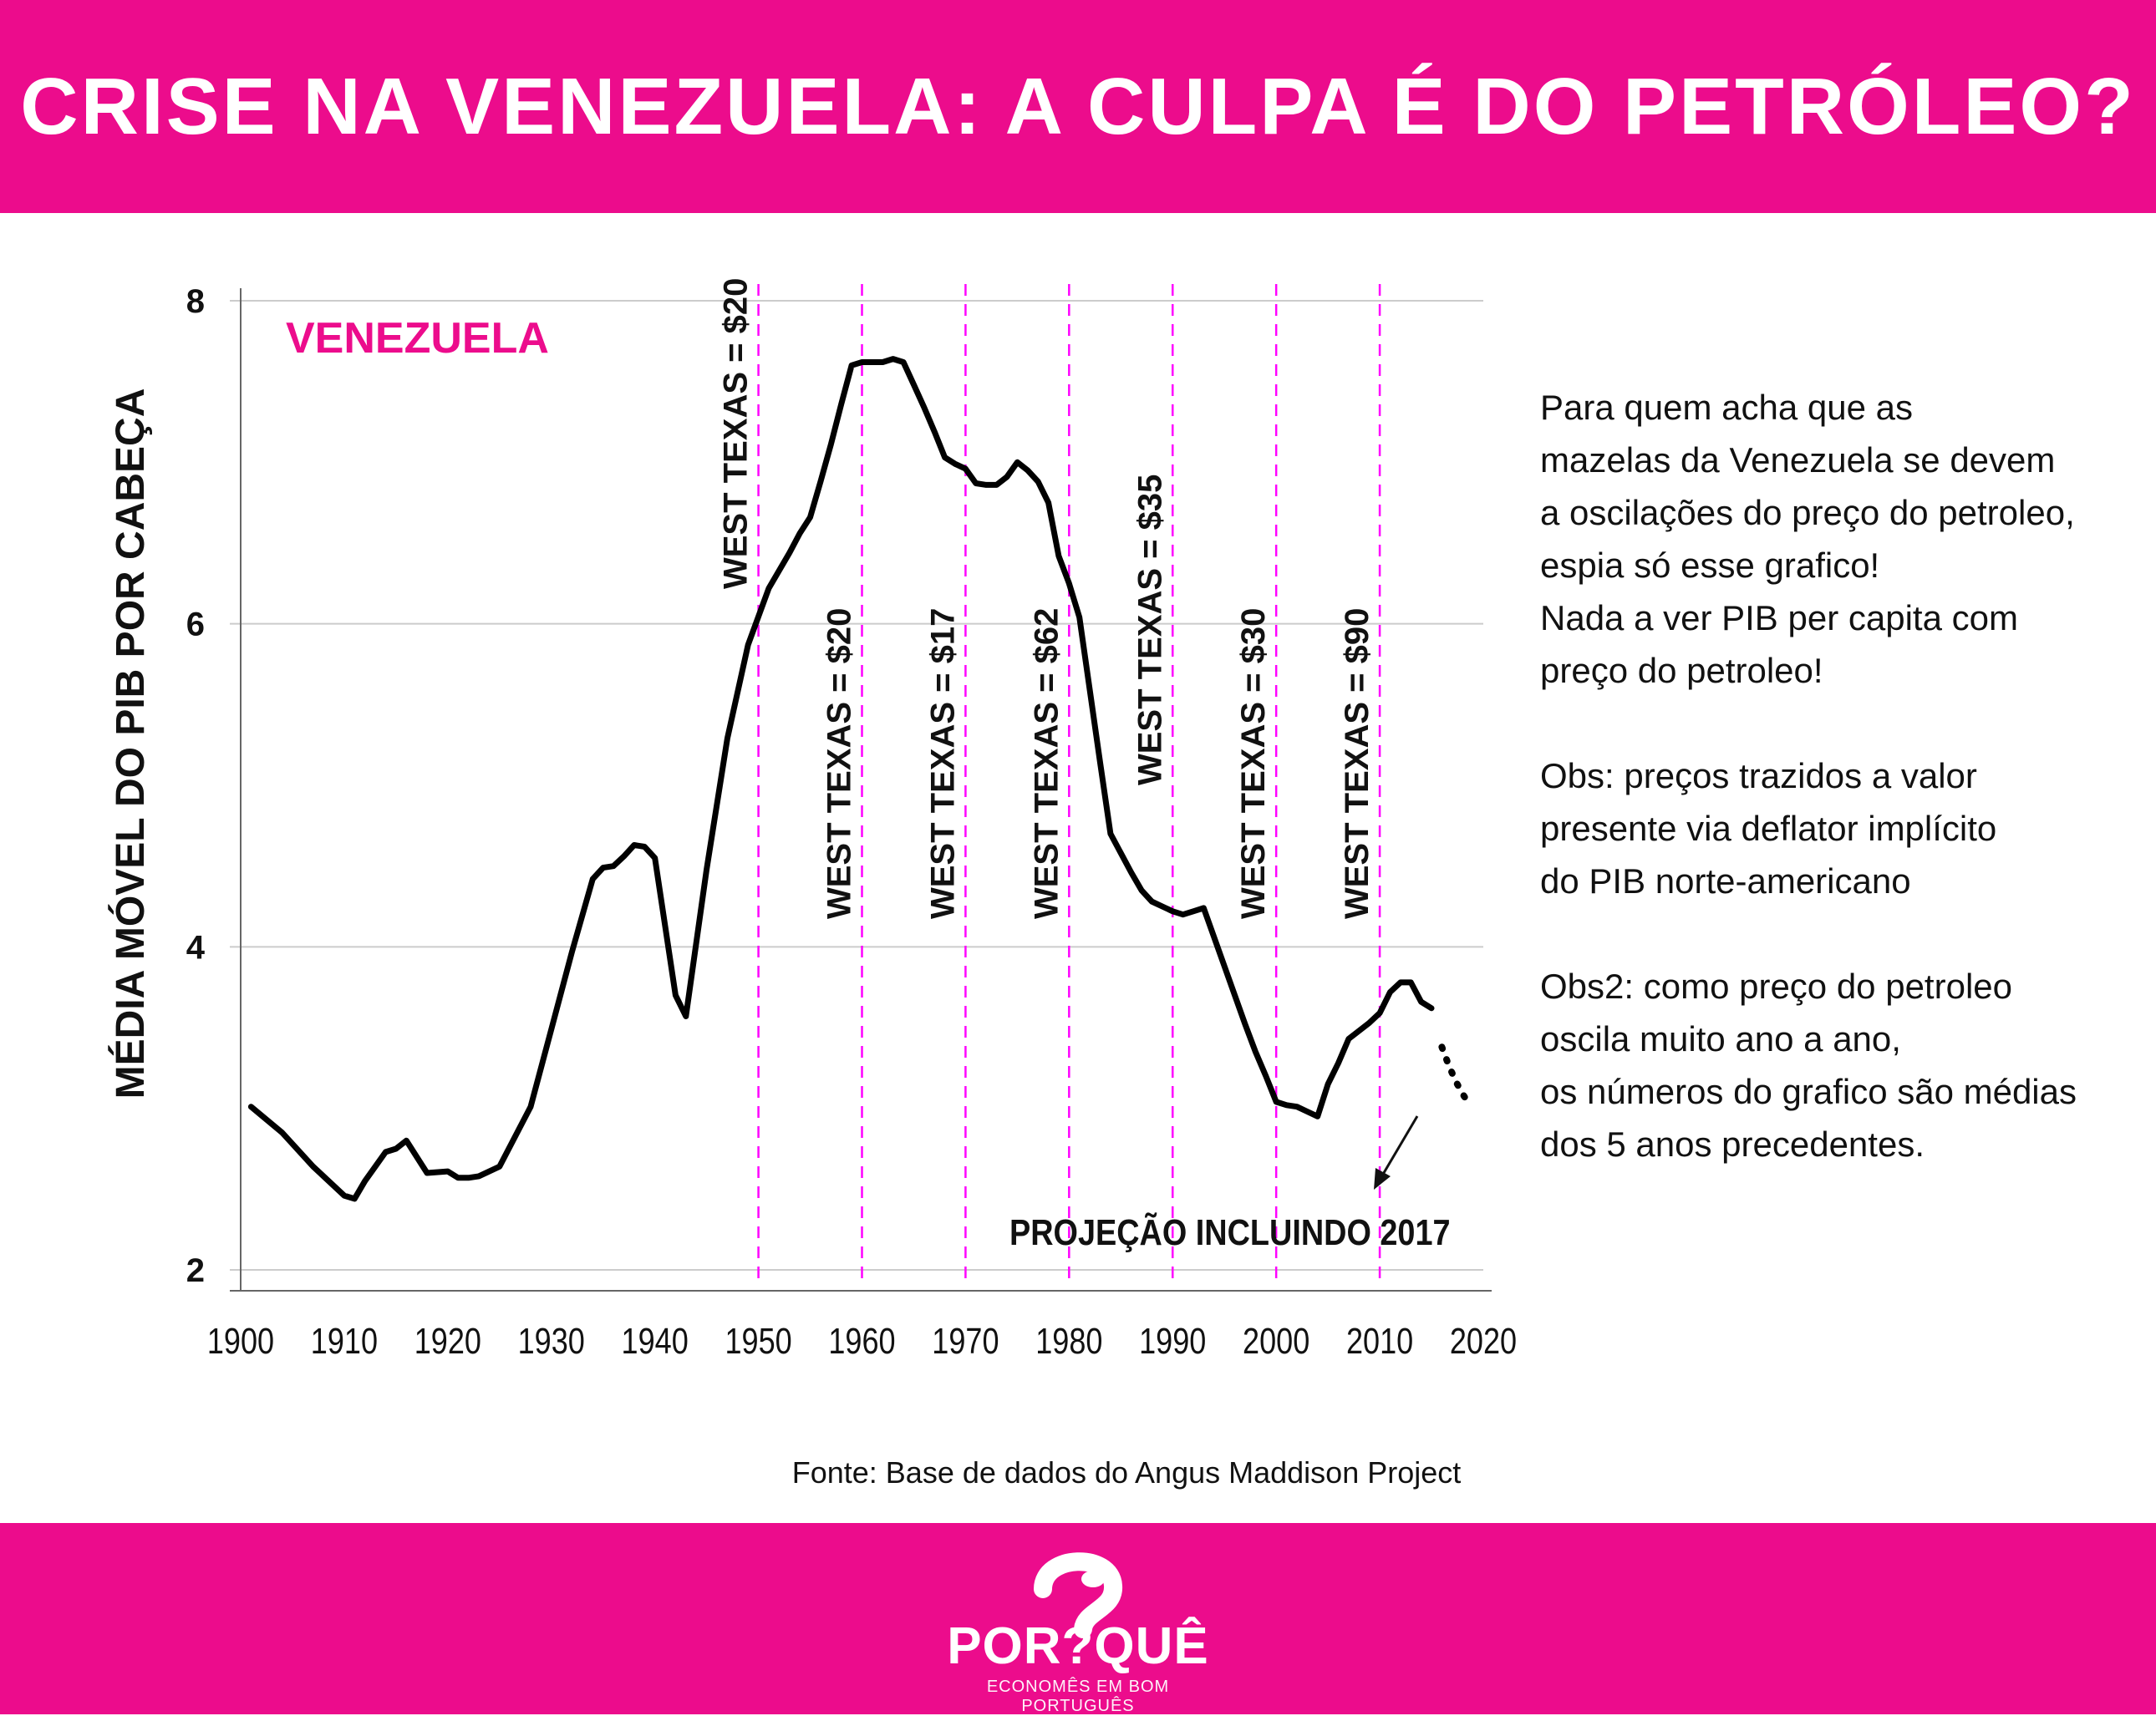 Image resolution: width=2156 pixels, height=1716 pixels. Describe the element at coordinates (447, 1341) in the screenshot. I see `x-tick-label: 1920` at that location.